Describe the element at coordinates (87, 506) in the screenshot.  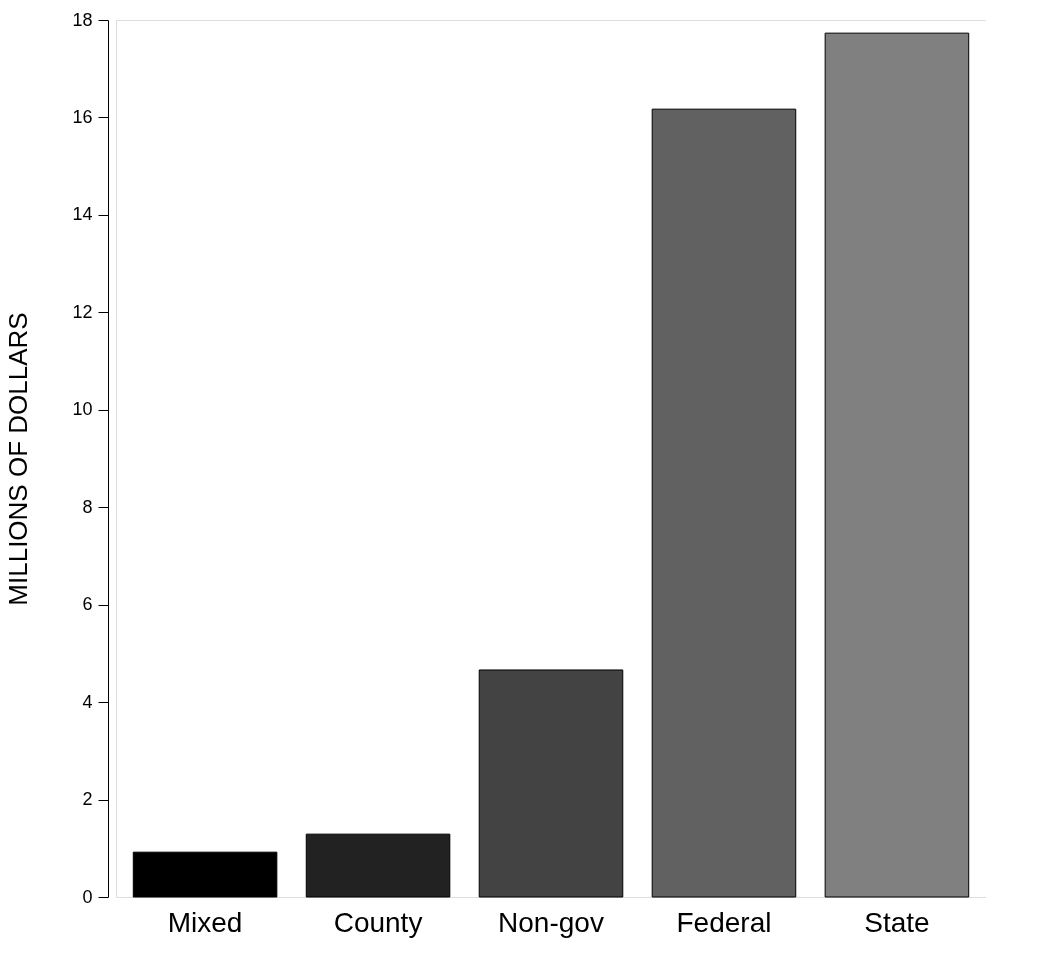
I see `y-tick-label: 8` at that location.